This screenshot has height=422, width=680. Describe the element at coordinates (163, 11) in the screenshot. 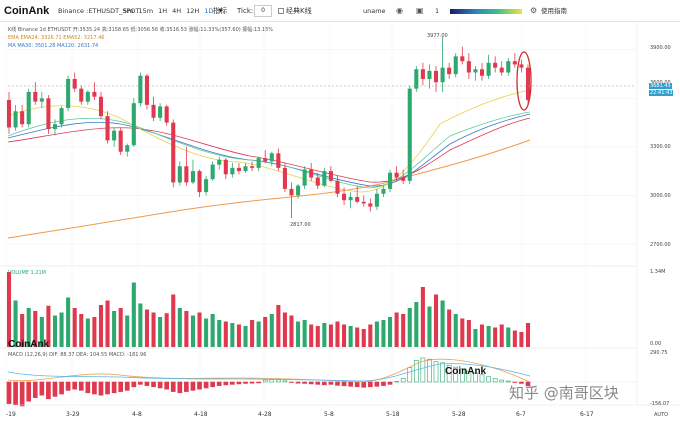

I see `interval-1h: 1H` at that location.